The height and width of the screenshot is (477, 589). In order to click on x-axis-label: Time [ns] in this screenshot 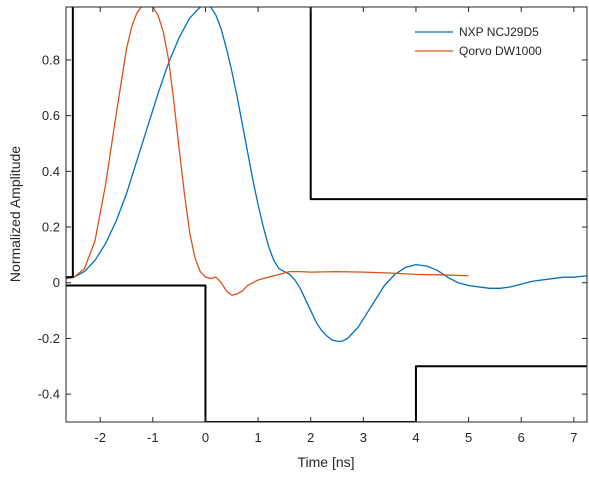, I will do `click(325, 462)`.